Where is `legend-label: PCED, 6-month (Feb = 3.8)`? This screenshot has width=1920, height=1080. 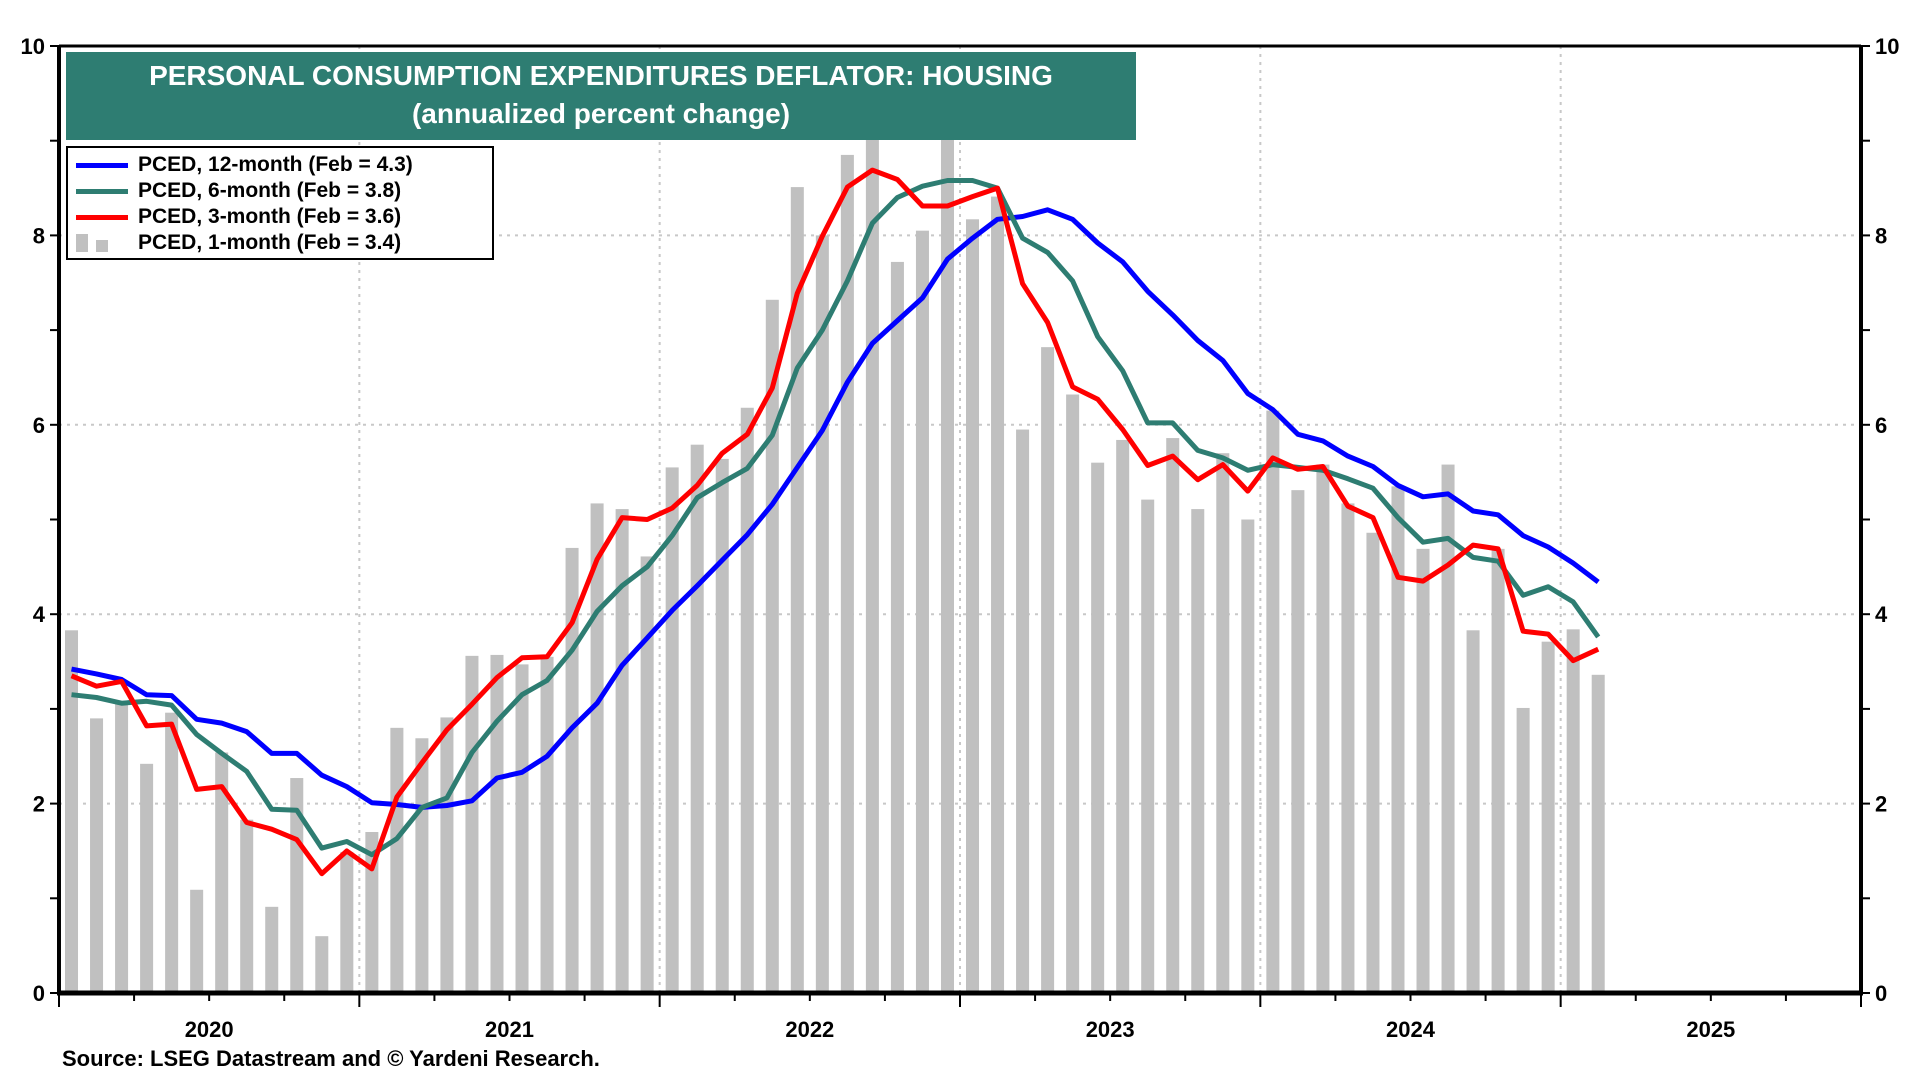
legend-label: PCED, 6-month (Feb = 3.8) is located at coordinates (270, 190).